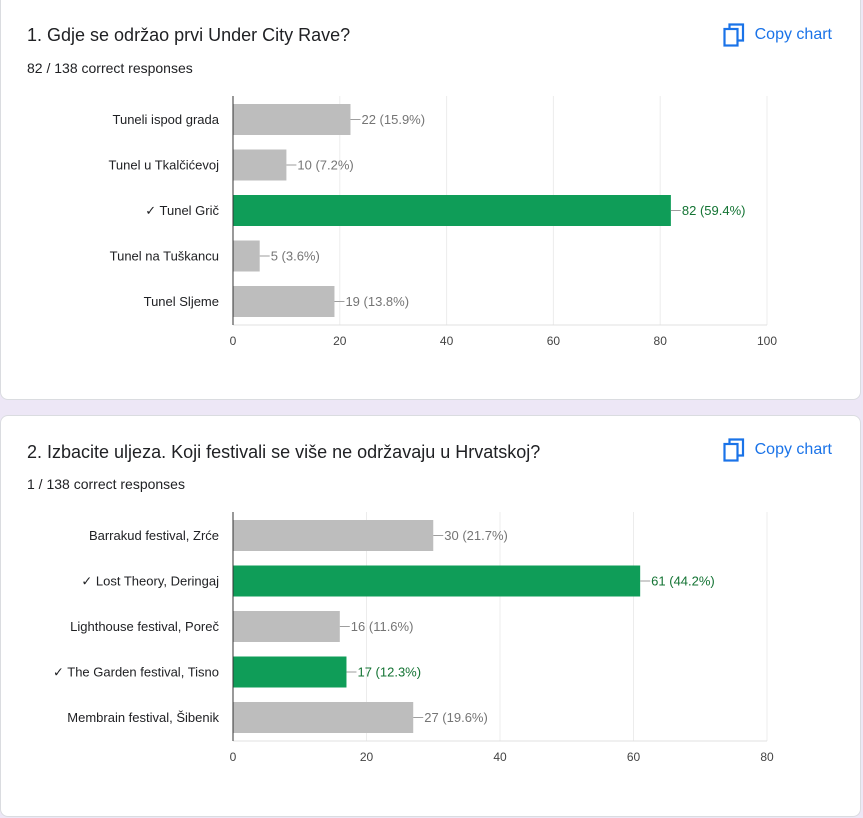 The width and height of the screenshot is (863, 818). Describe the element at coordinates (106, 484) in the screenshot. I see `correct-responses-count: 1 / 138 correct responses` at that location.